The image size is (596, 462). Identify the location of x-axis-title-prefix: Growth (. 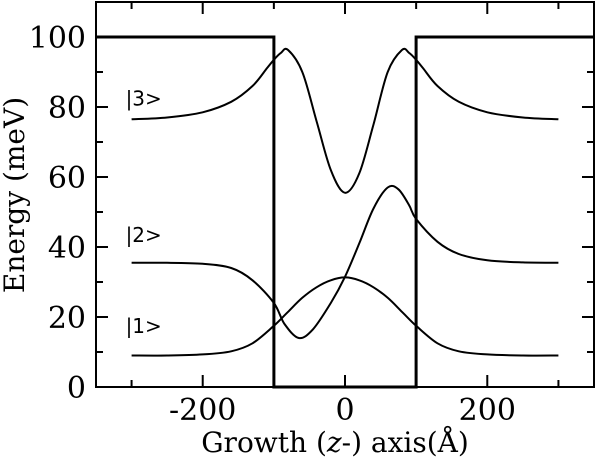
(264, 442).